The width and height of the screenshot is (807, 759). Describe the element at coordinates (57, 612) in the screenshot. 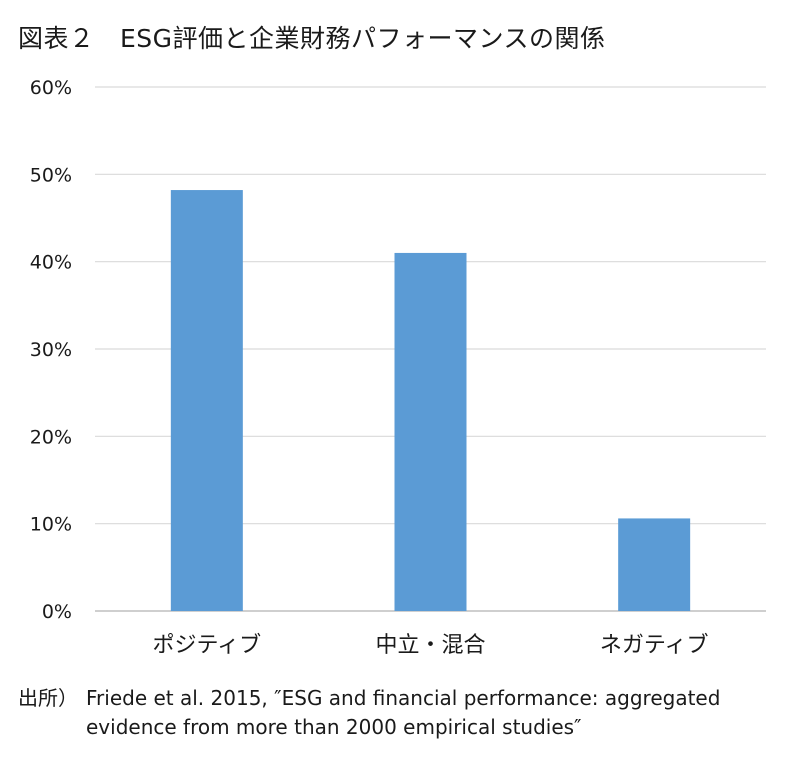

I see `y-tick-label: 0%` at that location.